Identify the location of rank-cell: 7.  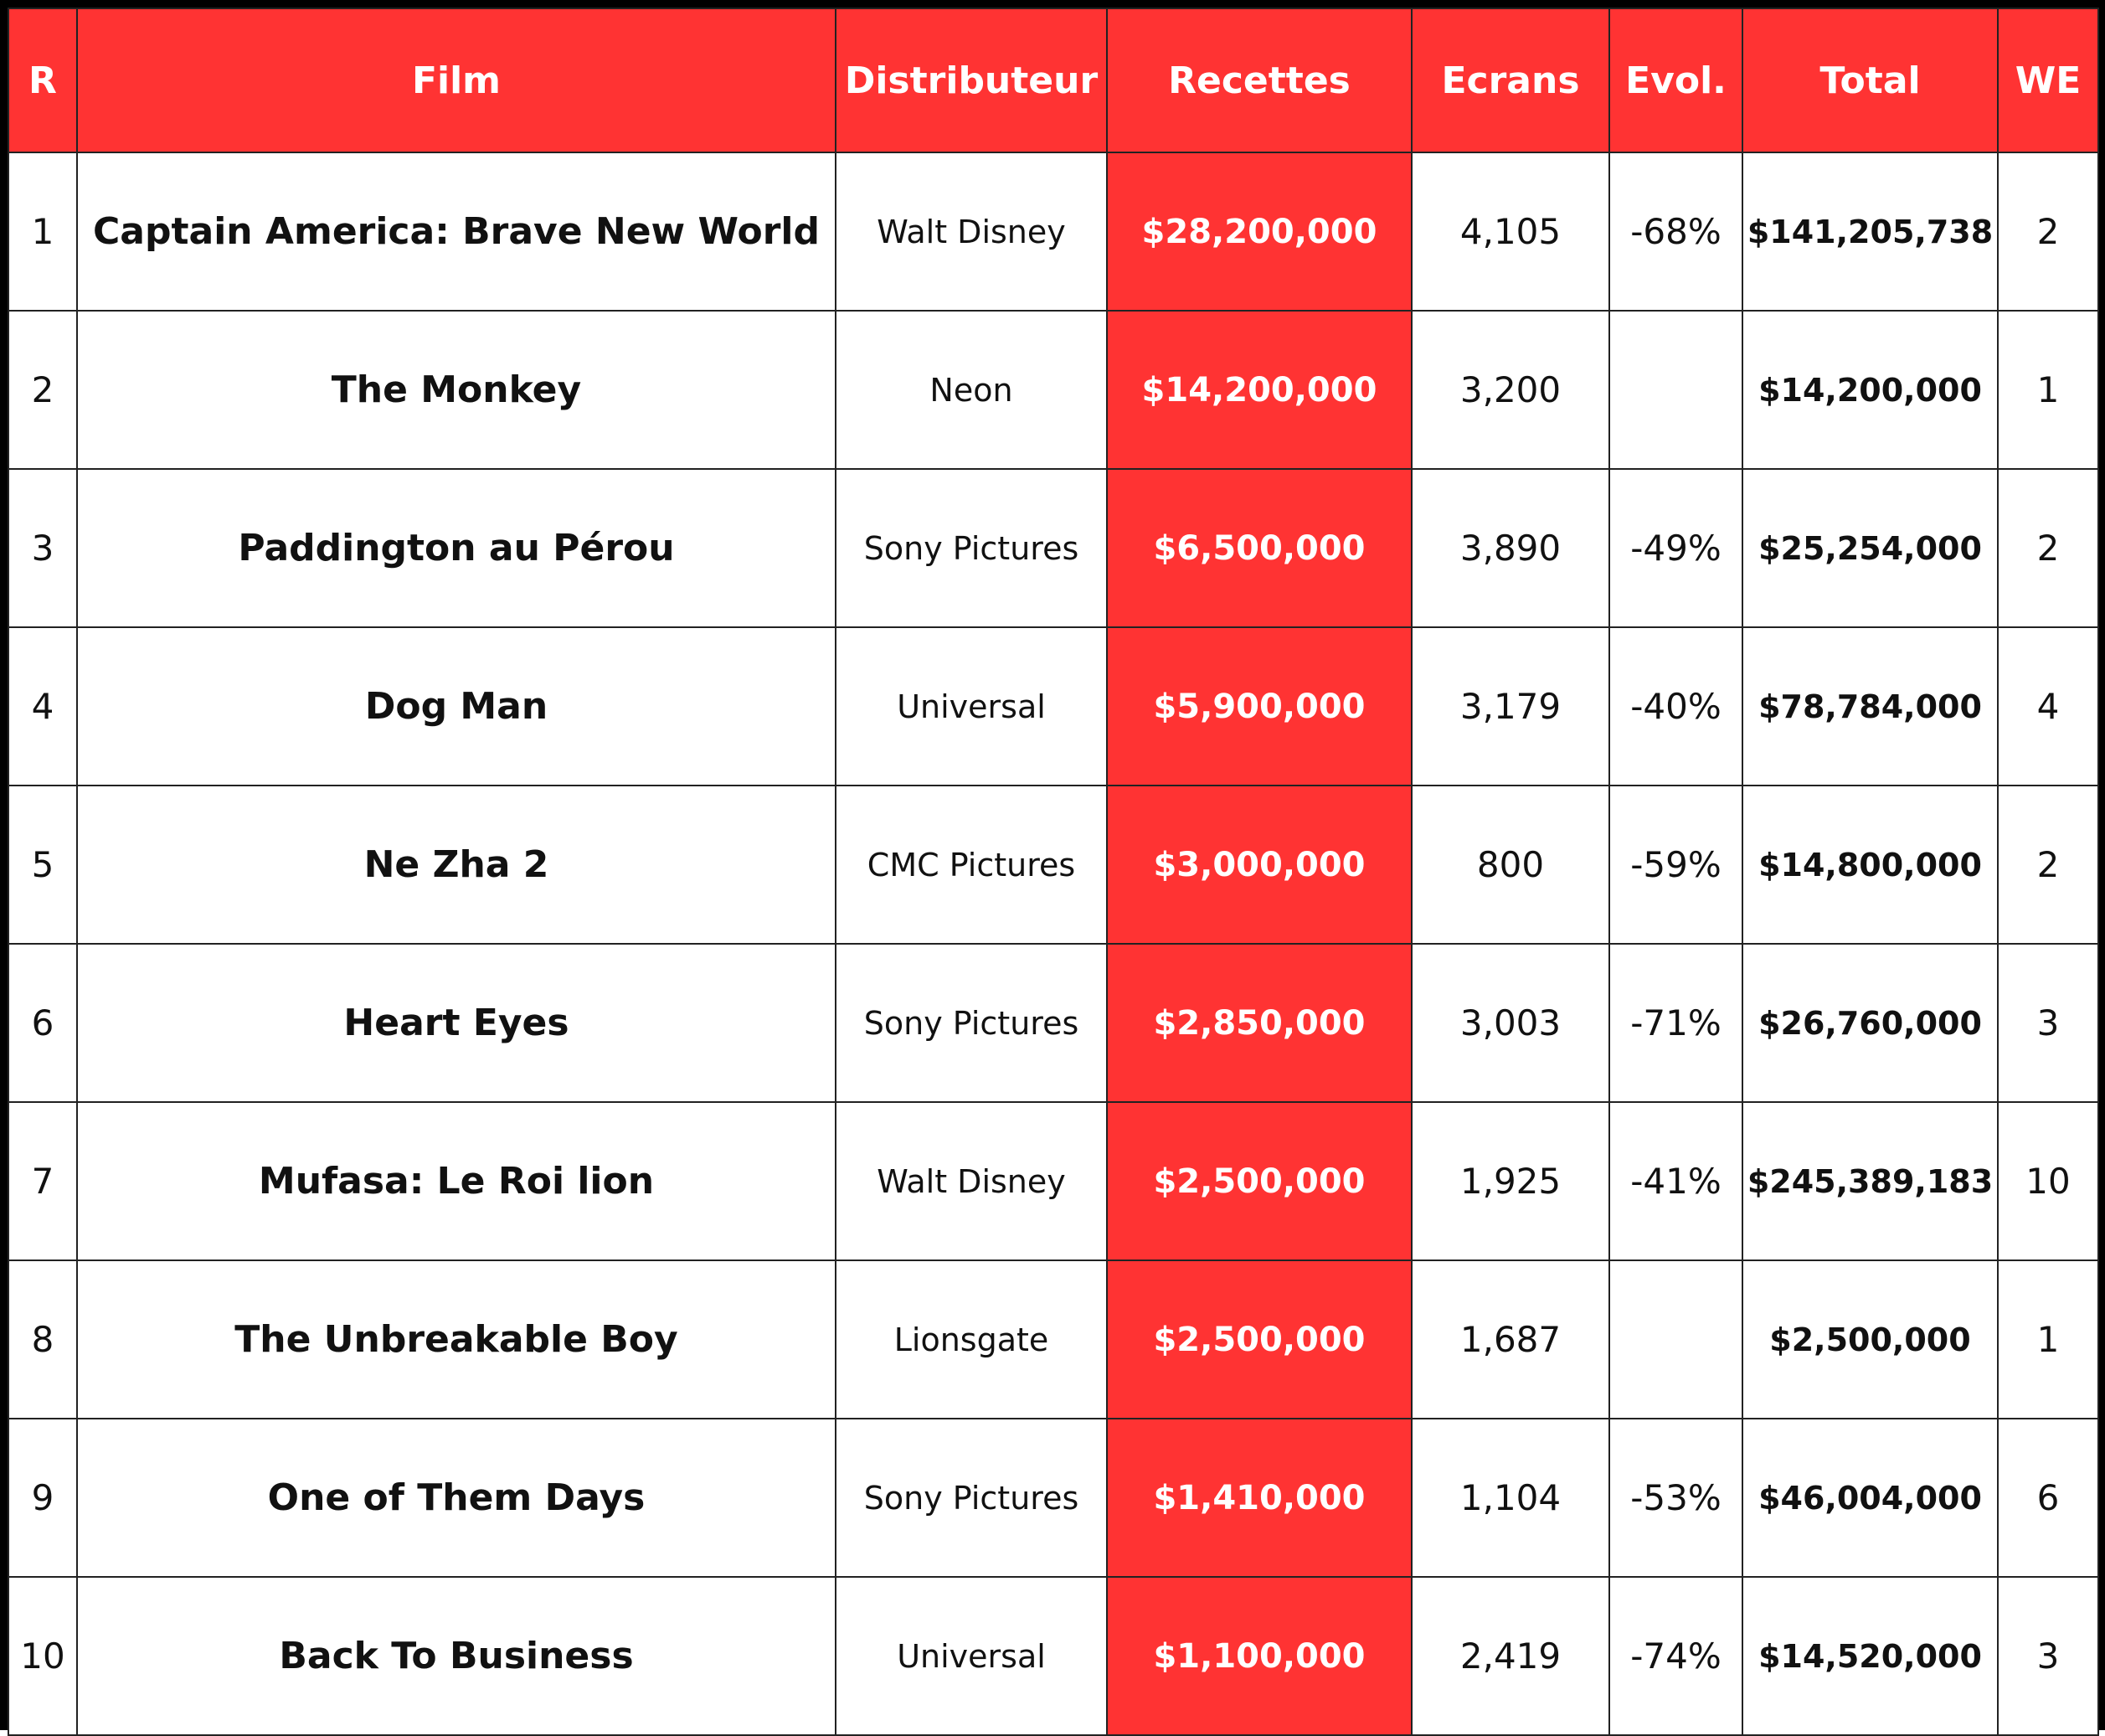
(43, 1181).